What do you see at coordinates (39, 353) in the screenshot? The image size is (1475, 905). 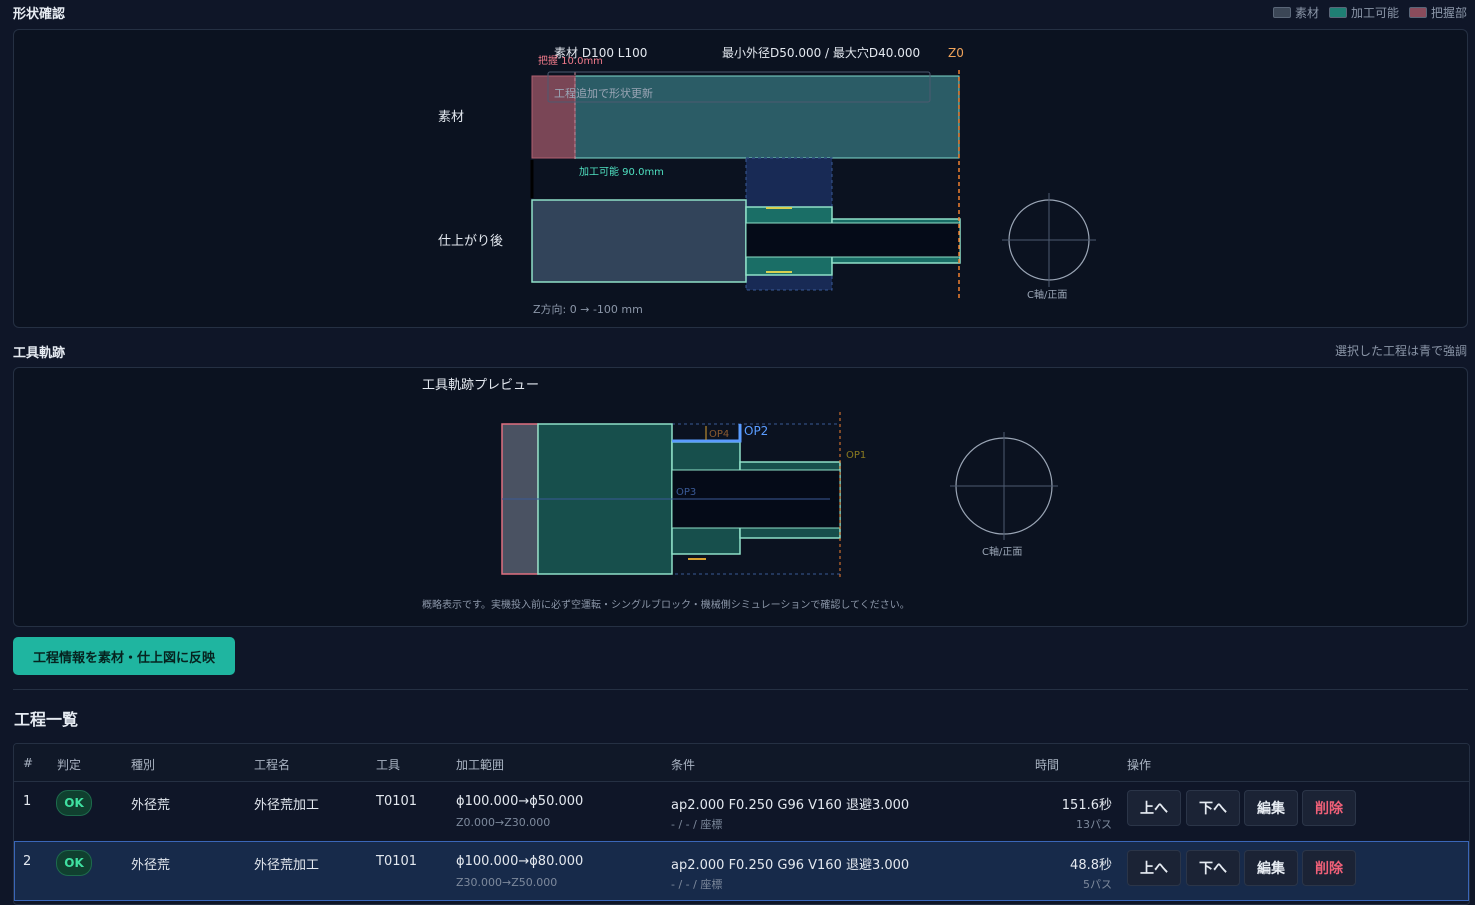 I see `toolpath-section-title: 工具軌跡` at bounding box center [39, 353].